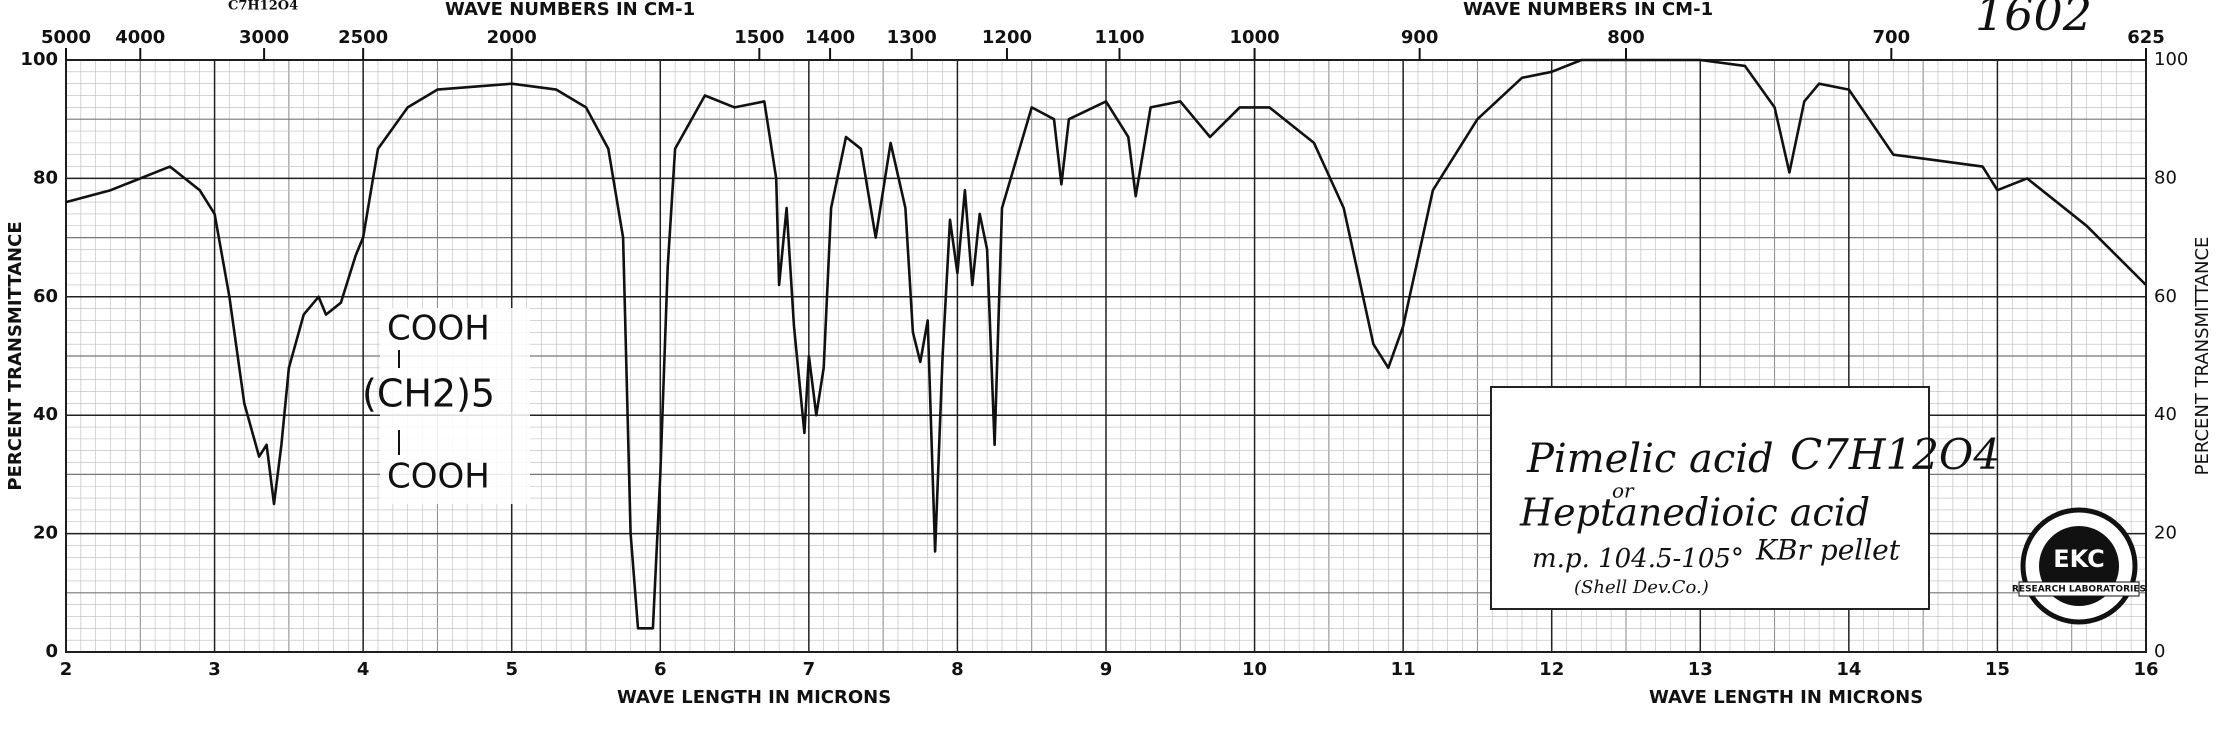  What do you see at coordinates (1551, 669) in the screenshot?
I see `x-tick-label: 12` at bounding box center [1551, 669].